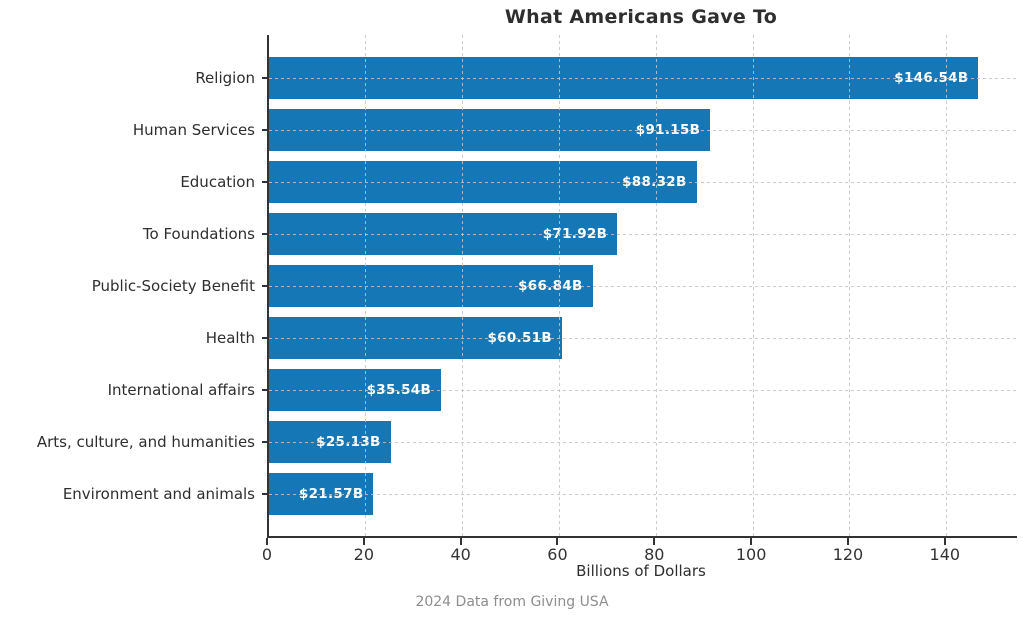 This screenshot has width=1024, height=623. What do you see at coordinates (225, 78) in the screenshot?
I see `category-label: Religion` at bounding box center [225, 78].